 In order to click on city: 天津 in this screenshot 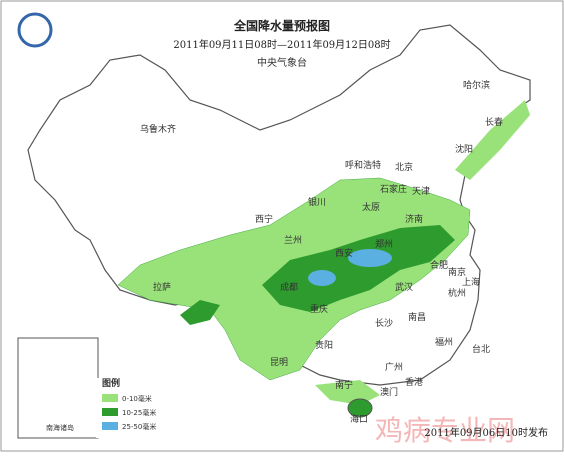, I will do `click(421, 191)`.